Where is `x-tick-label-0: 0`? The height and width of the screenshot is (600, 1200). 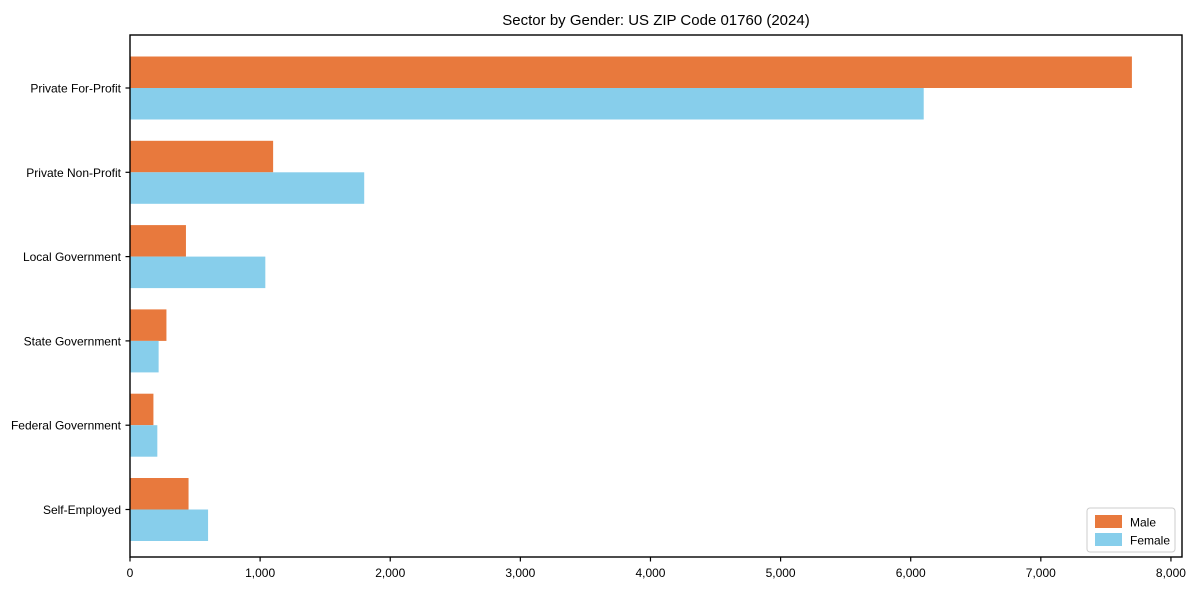 x-tick-label-0: 0 is located at coordinates (130, 573).